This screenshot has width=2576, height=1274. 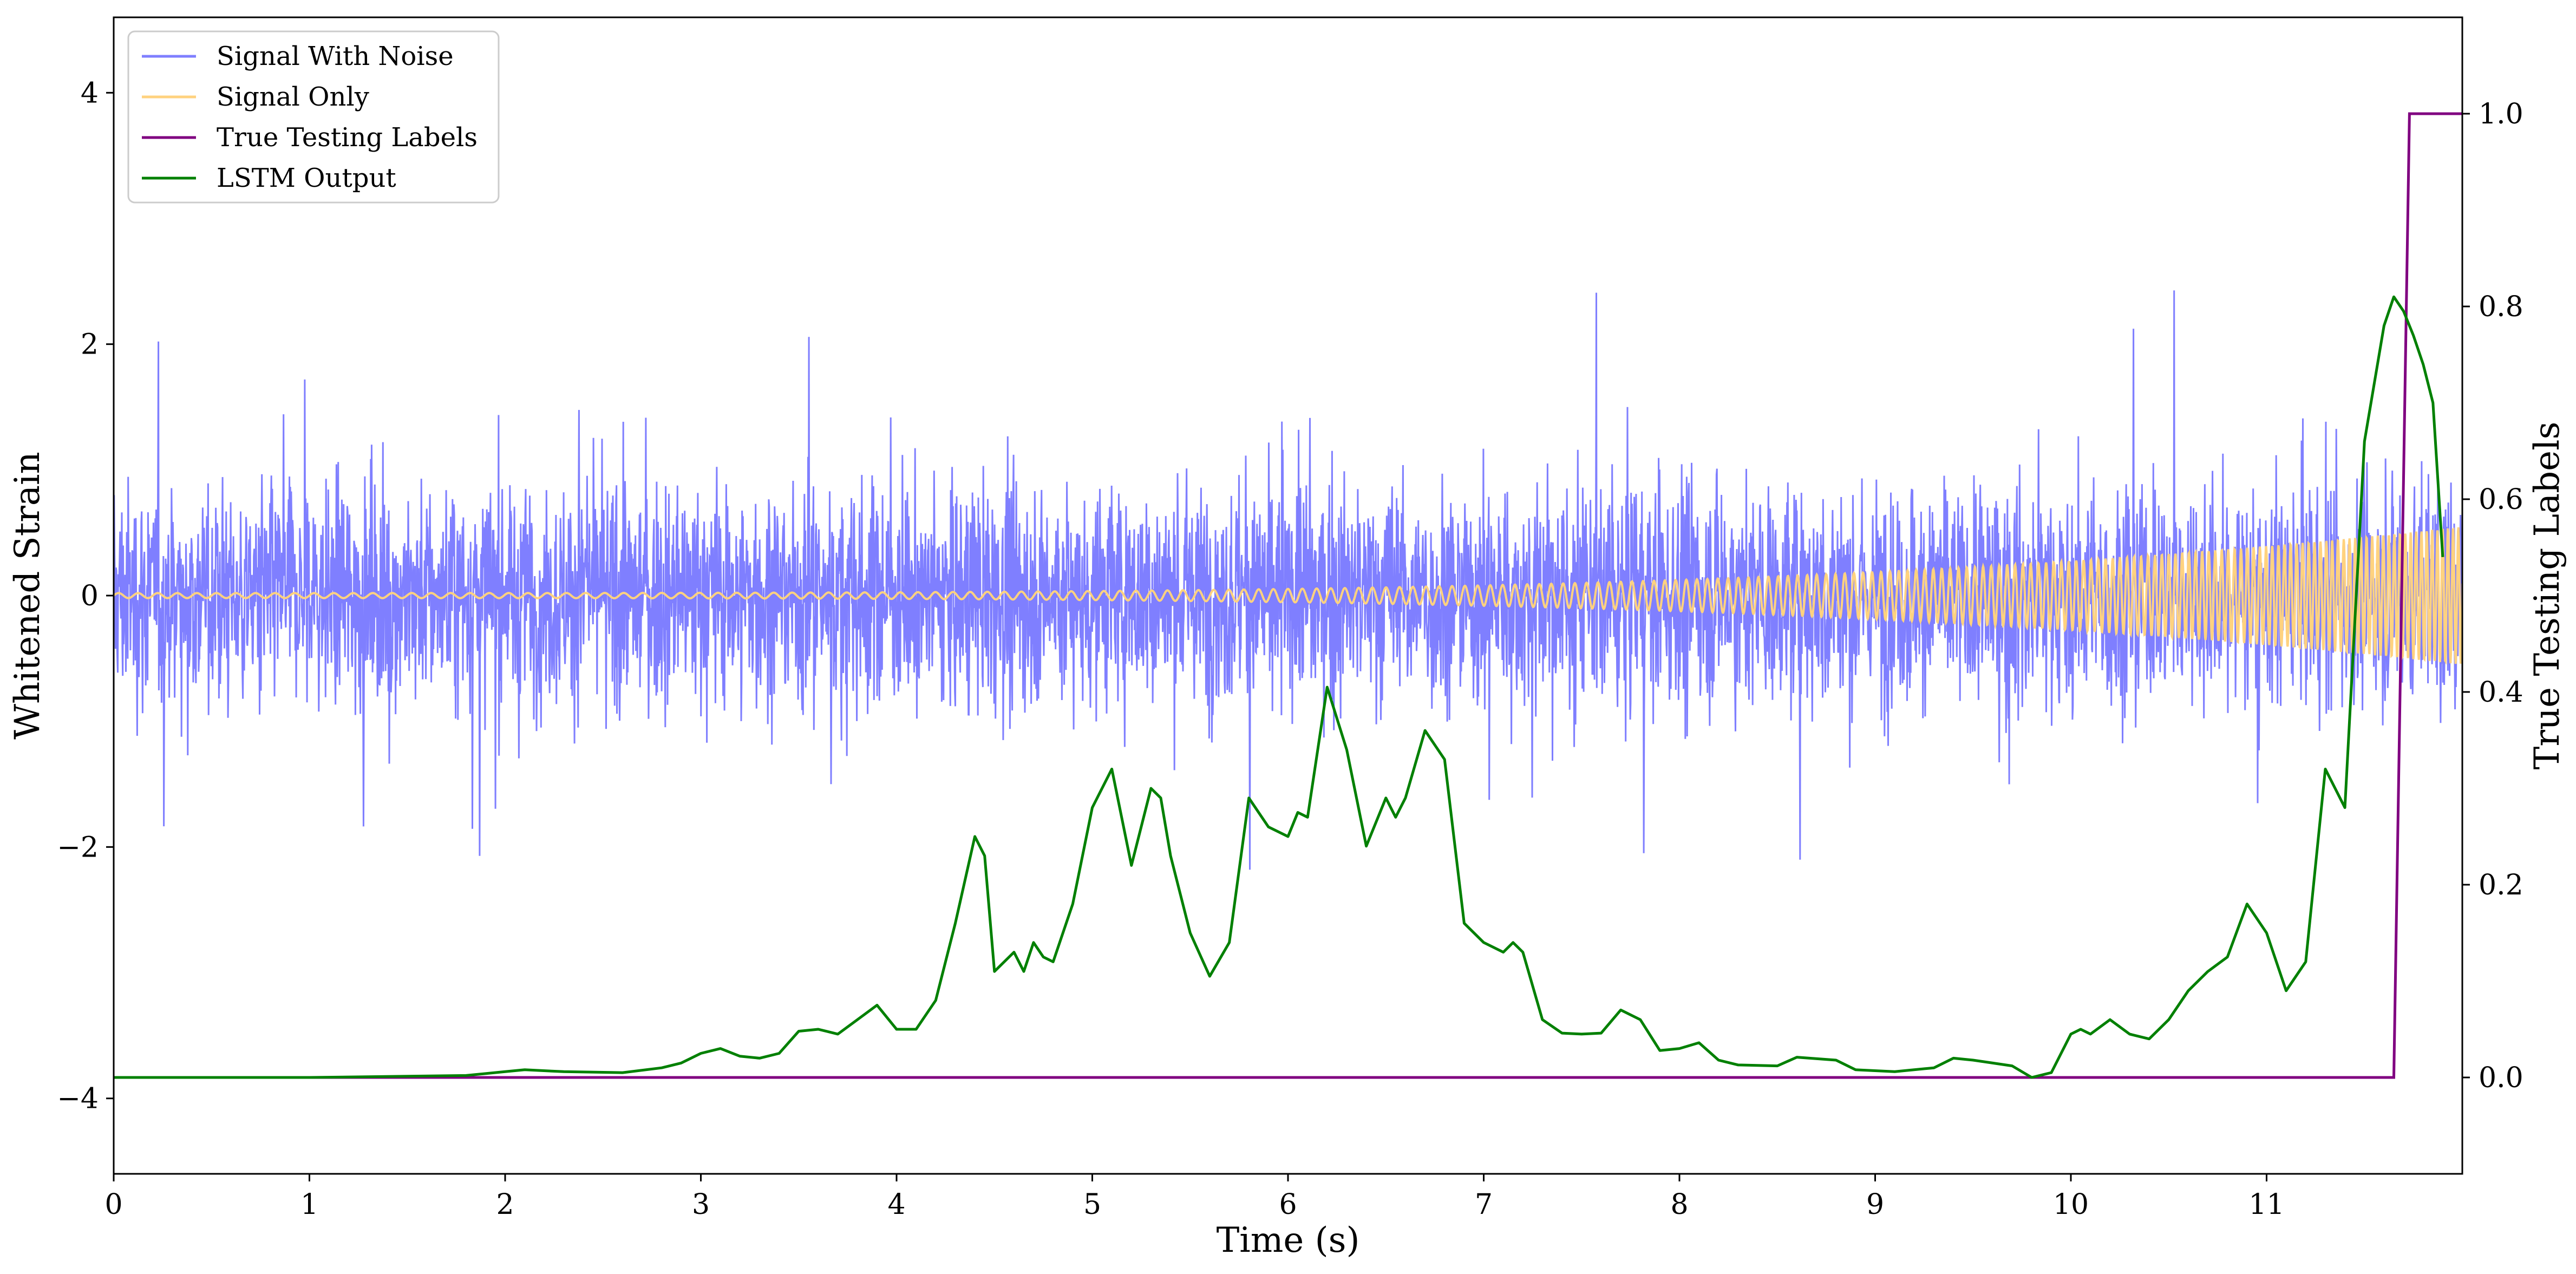 I want to click on x-tick-label: 10, so click(x=2071, y=1204).